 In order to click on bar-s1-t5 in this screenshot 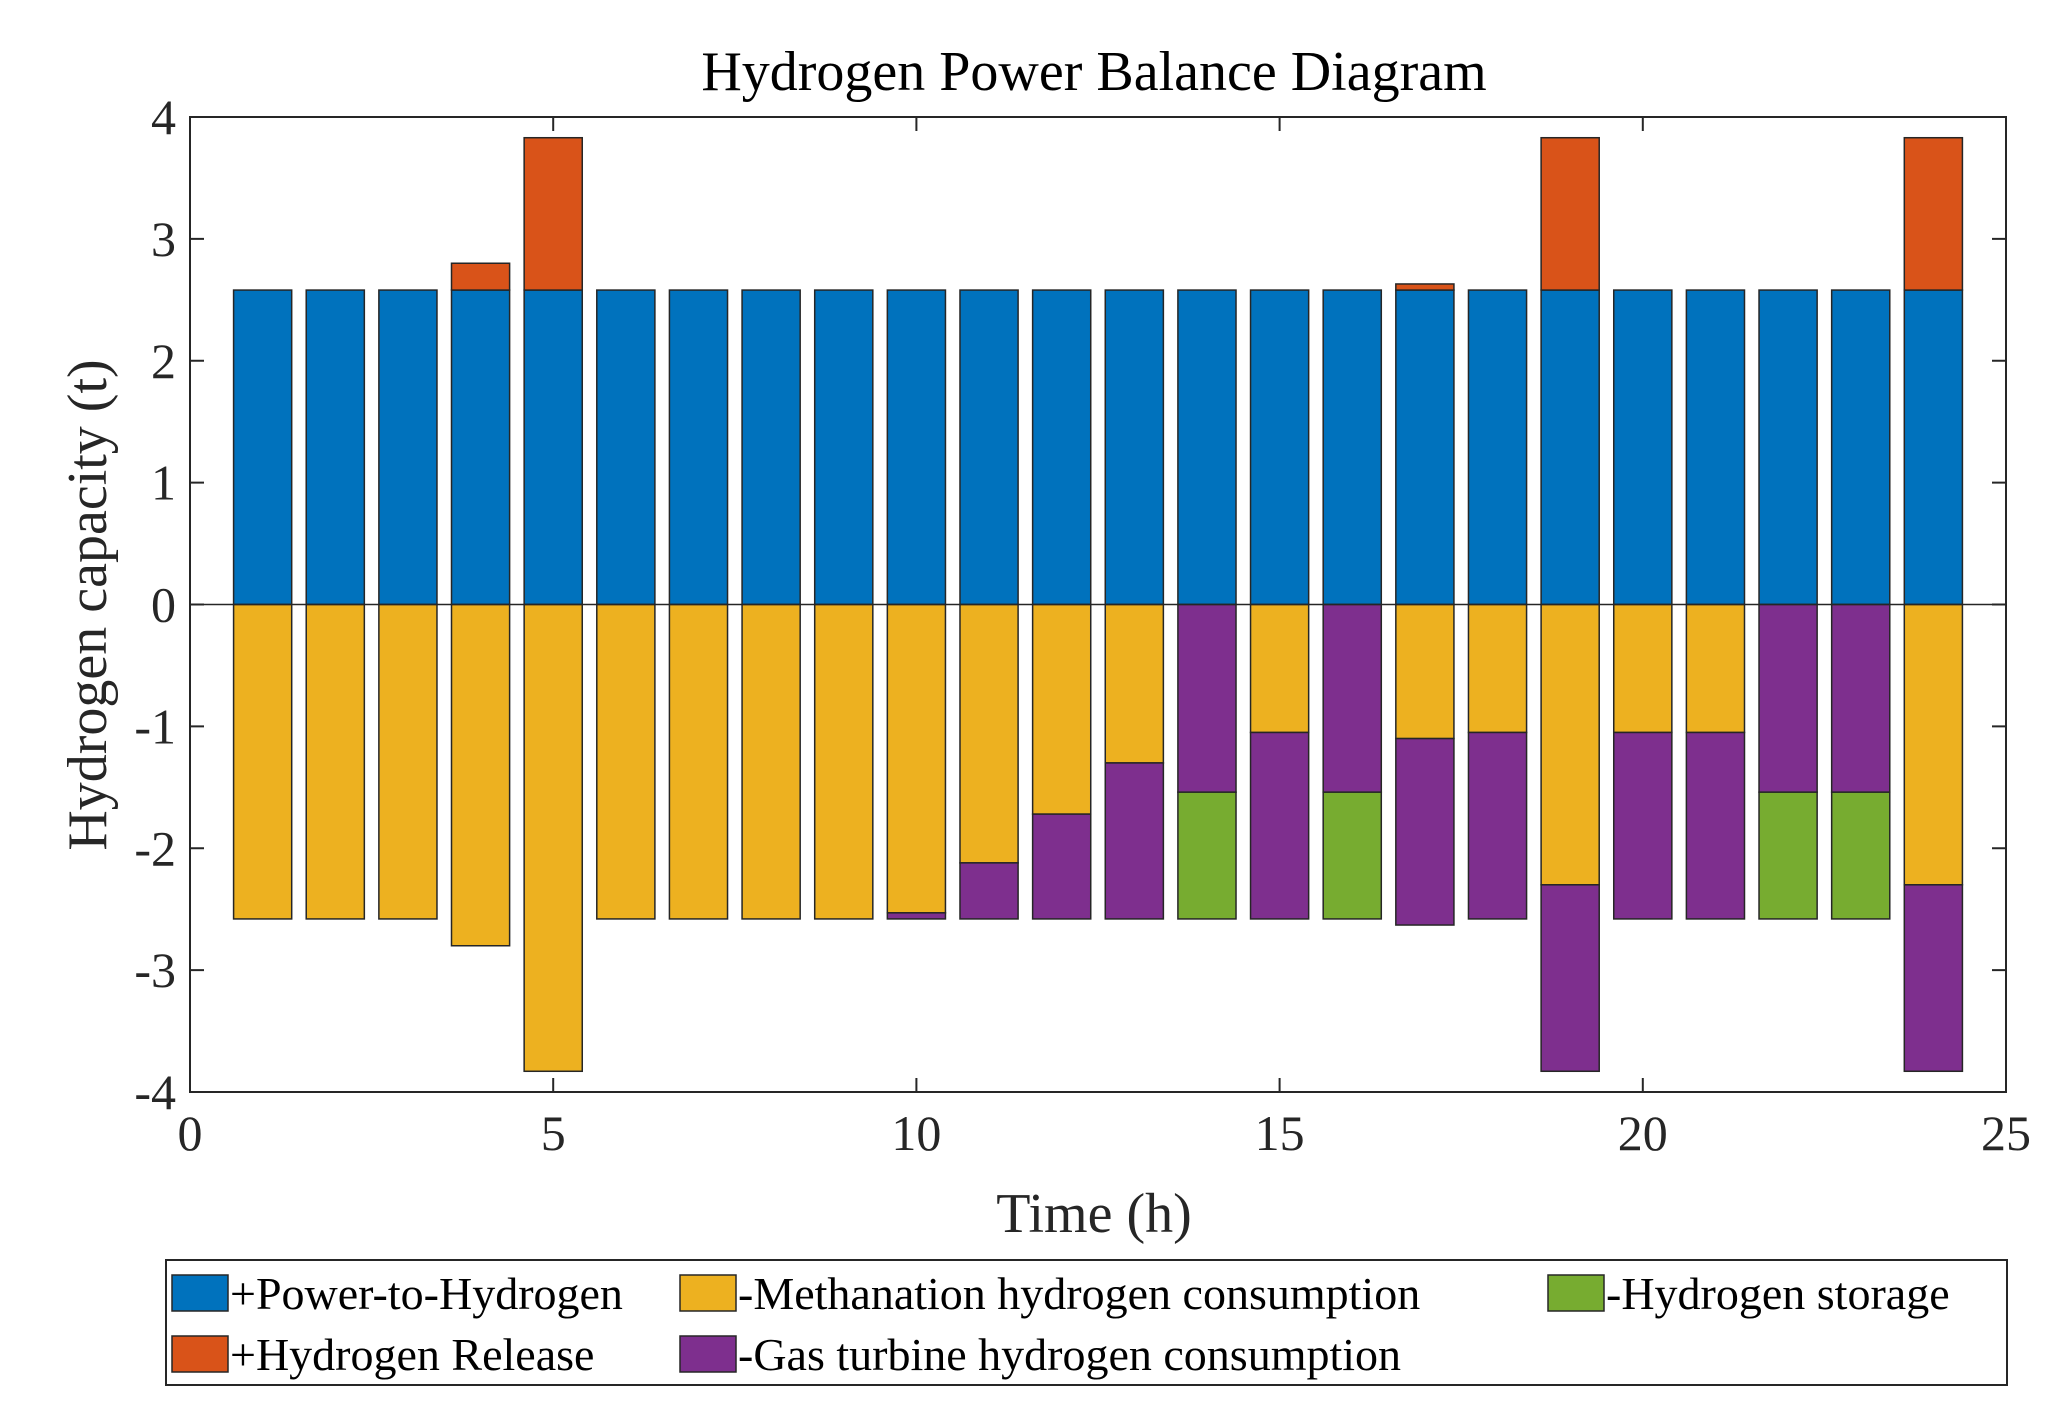, I will do `click(553, 213)`.